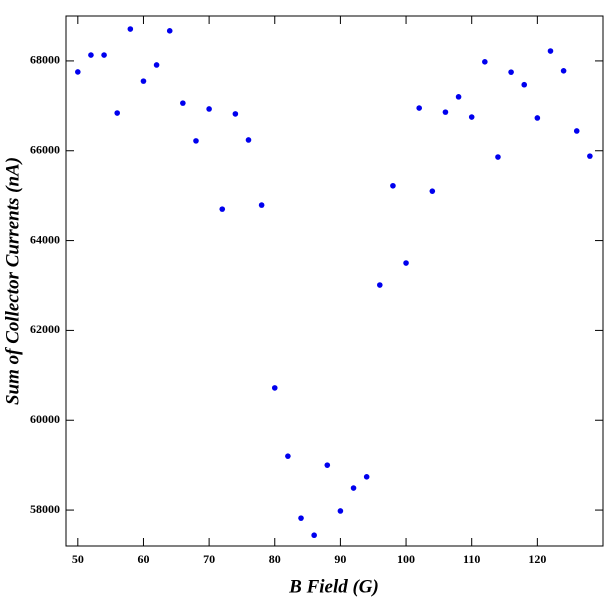  I want to click on x-tick-label: 110, so click(471, 559).